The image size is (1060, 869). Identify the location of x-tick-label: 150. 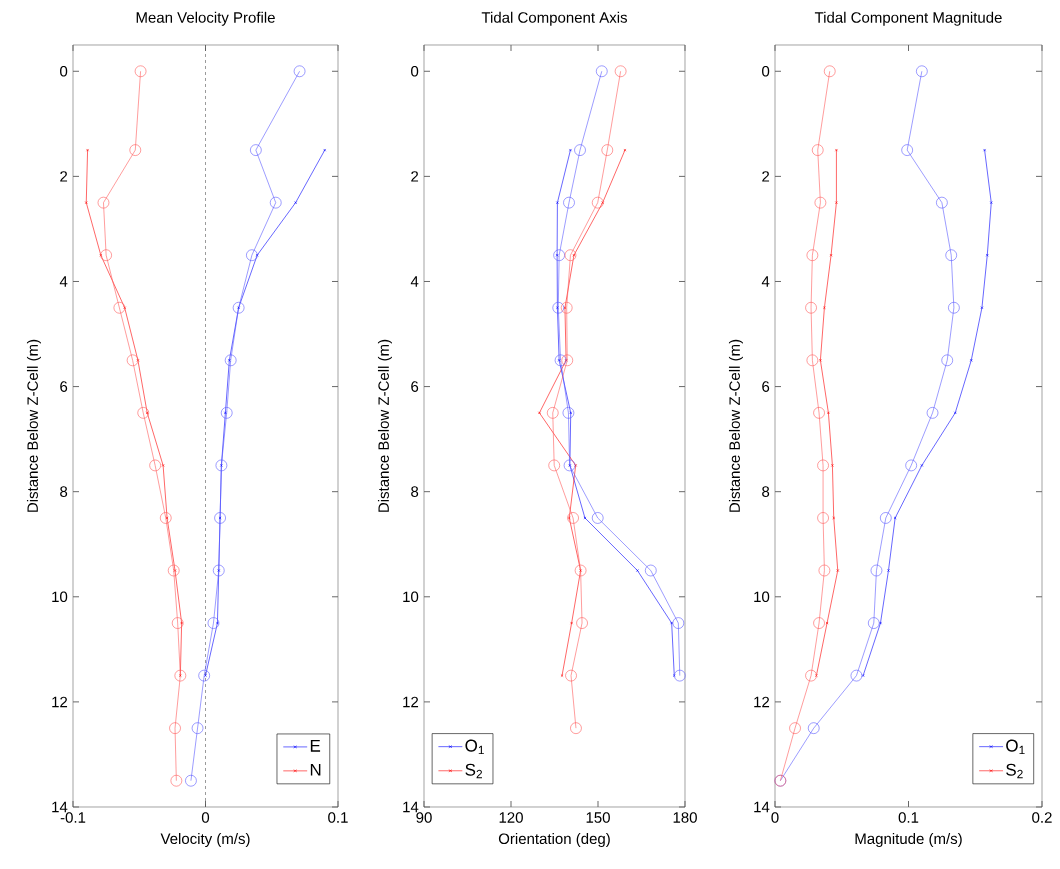
(598, 817).